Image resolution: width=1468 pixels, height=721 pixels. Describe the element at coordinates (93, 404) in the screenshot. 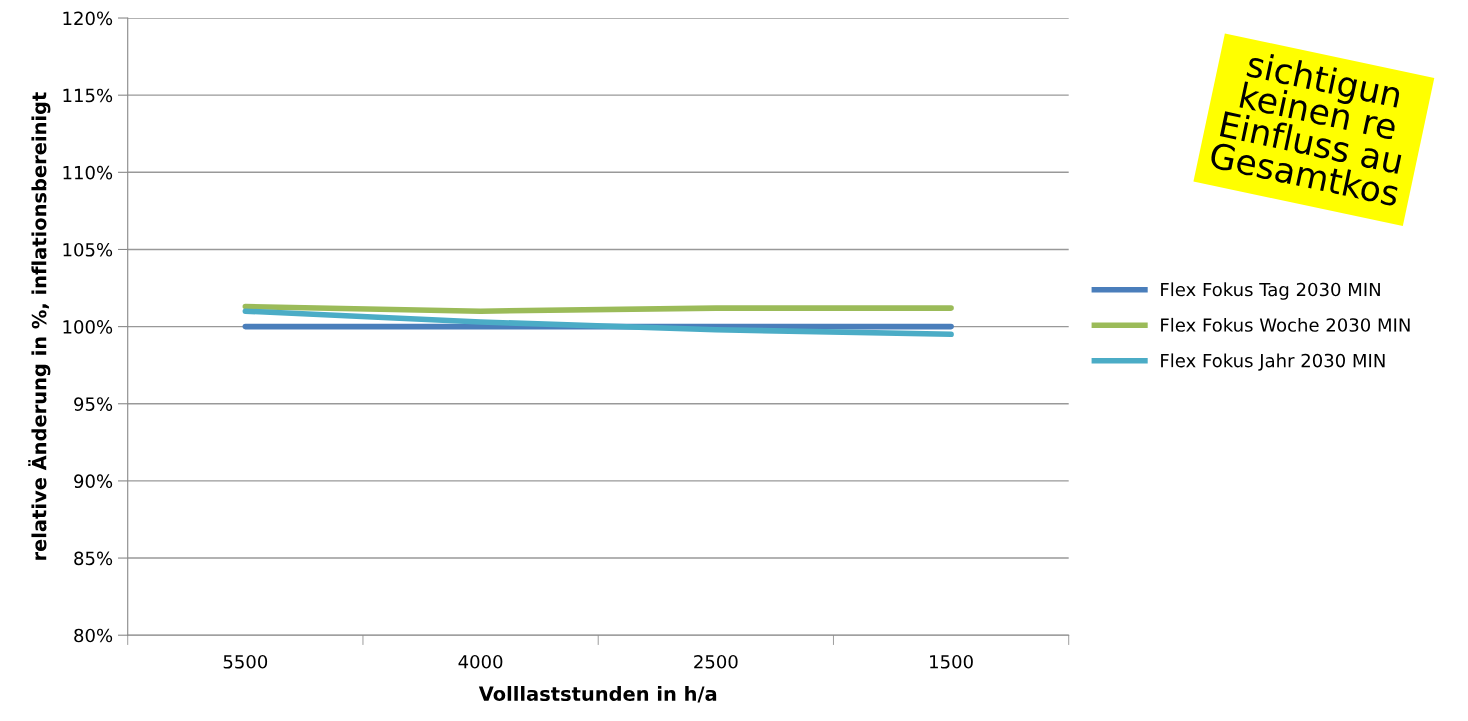

I see `y-tick-label: 95%` at that location.